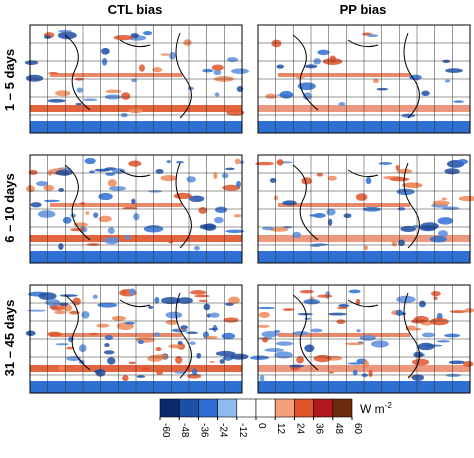  I want to click on map-panel, so click(361, 339).